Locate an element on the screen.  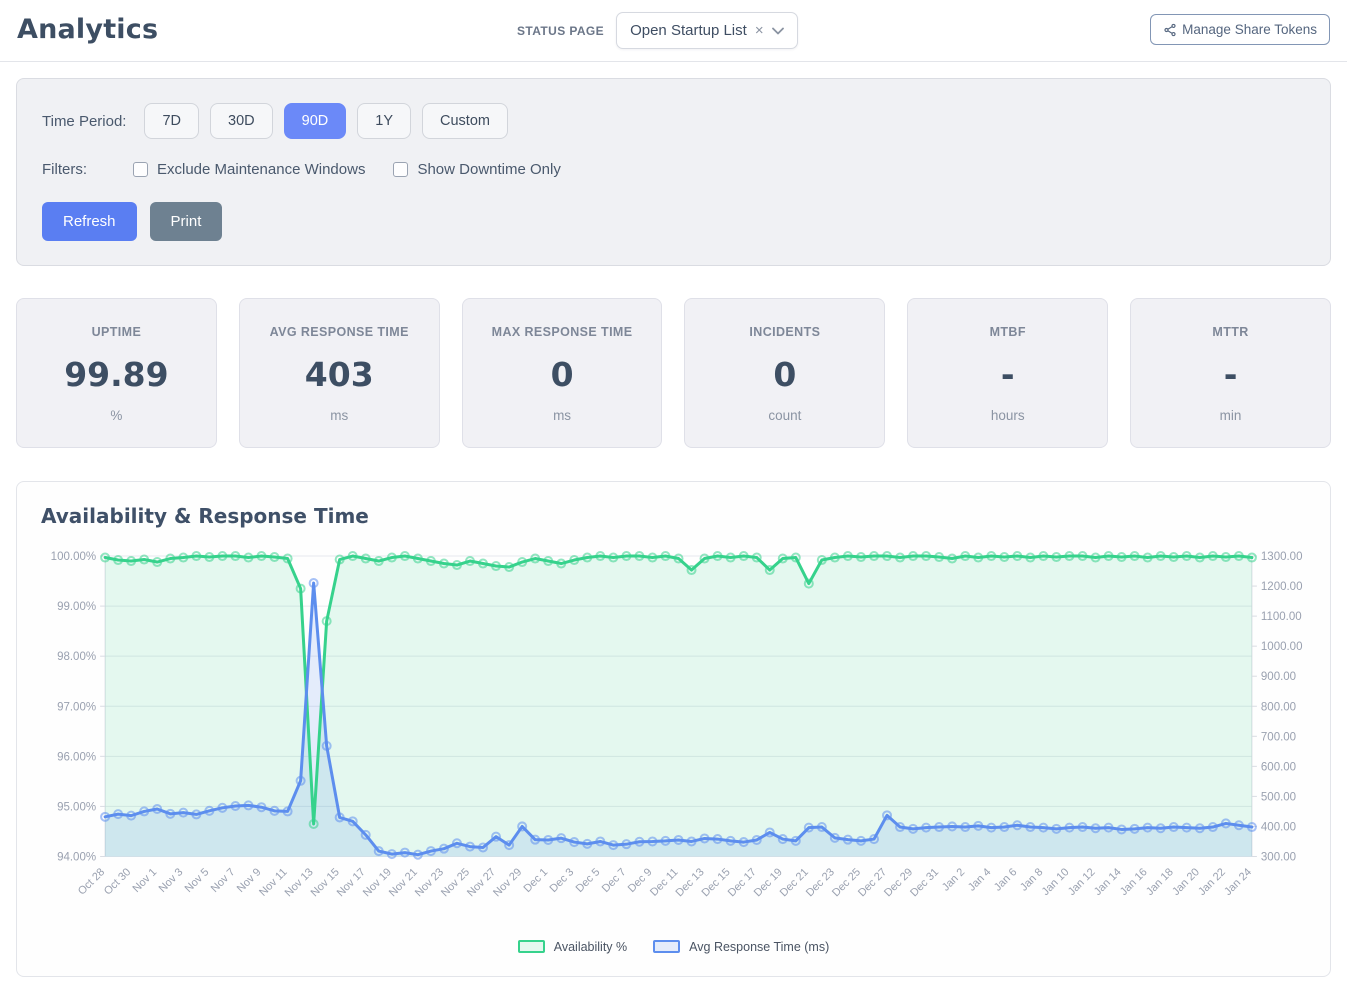
time-period-buttons: 7D 30D 90D 1Y Custom is located at coordinates (326, 121).